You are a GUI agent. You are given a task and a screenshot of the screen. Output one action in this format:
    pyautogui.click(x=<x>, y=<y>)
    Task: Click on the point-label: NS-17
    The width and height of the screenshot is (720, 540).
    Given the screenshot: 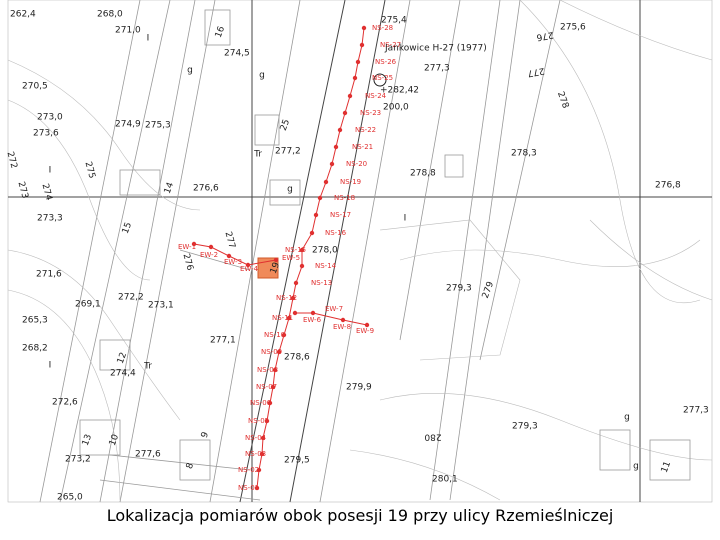 What is the action you would take?
    pyautogui.click(x=340, y=215)
    